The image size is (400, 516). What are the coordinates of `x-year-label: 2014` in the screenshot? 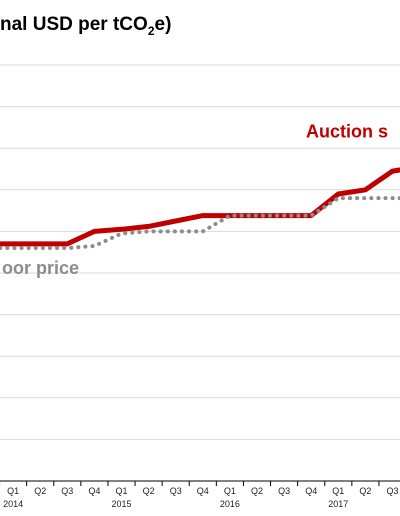 It's located at (13, 504).